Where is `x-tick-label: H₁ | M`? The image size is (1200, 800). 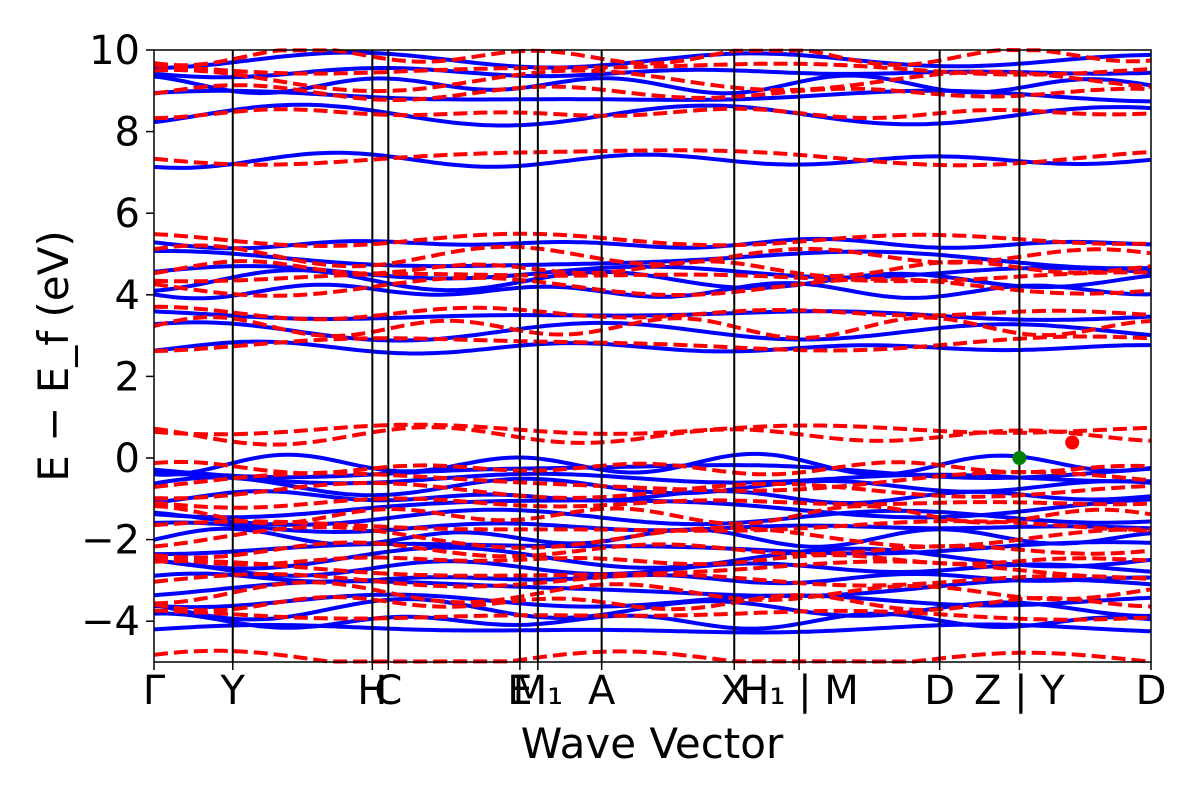
x-tick-label: H₁ | M is located at coordinates (799, 691).